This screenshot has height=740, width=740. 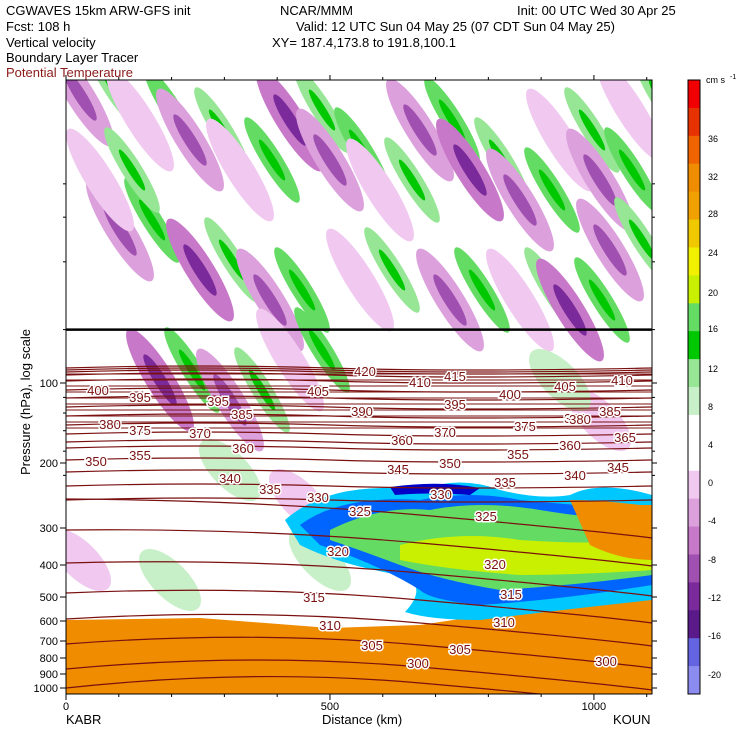 I want to click on endpoint-left-label: KABR, so click(x=83, y=719).